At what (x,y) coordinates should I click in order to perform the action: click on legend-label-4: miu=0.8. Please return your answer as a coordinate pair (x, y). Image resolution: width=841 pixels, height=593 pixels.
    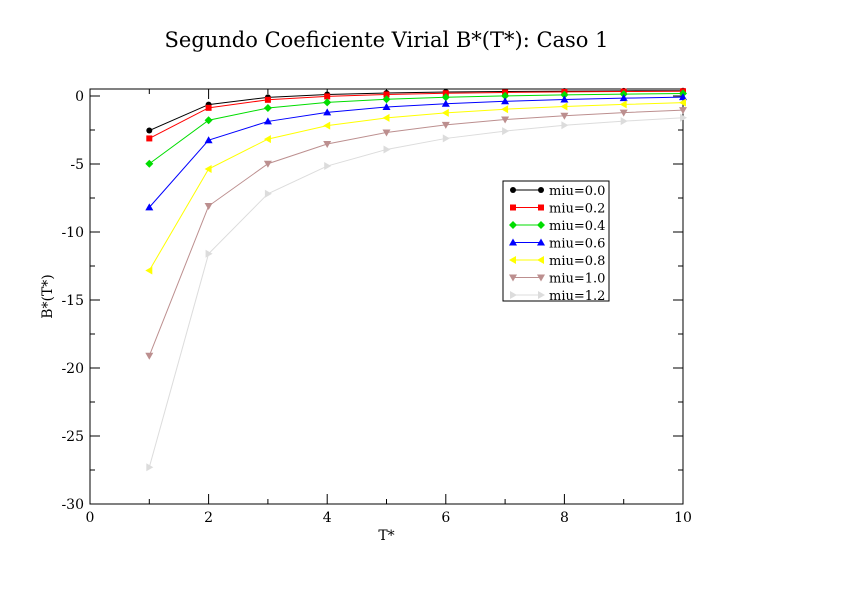
    Looking at the image, I should click on (577, 261).